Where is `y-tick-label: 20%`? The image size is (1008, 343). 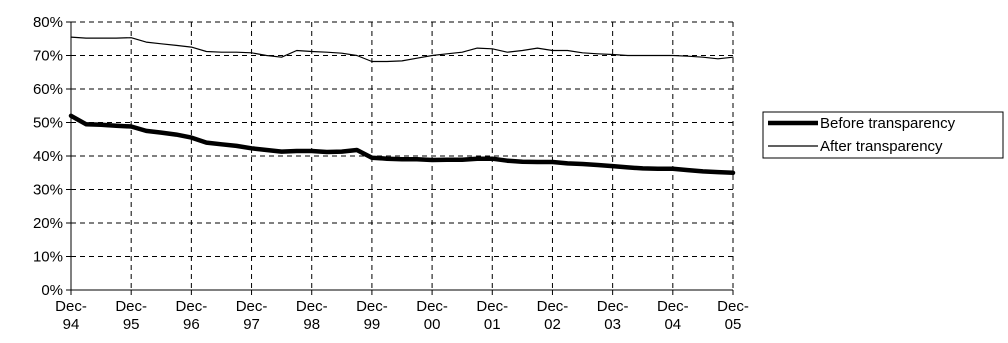
y-tick-label: 20% is located at coordinates (48, 223).